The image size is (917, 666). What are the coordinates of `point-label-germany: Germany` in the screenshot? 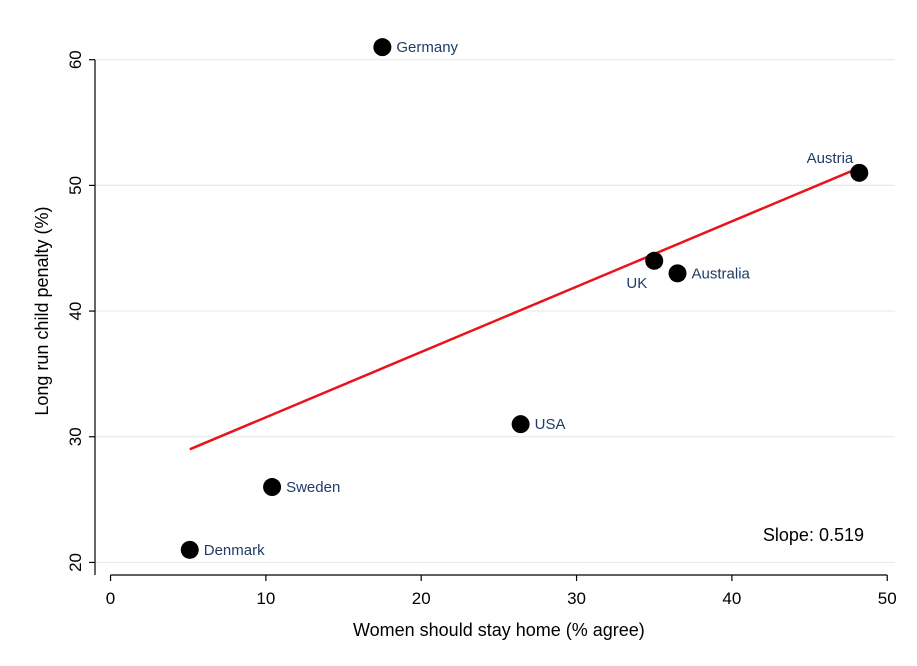 It's located at (427, 47).